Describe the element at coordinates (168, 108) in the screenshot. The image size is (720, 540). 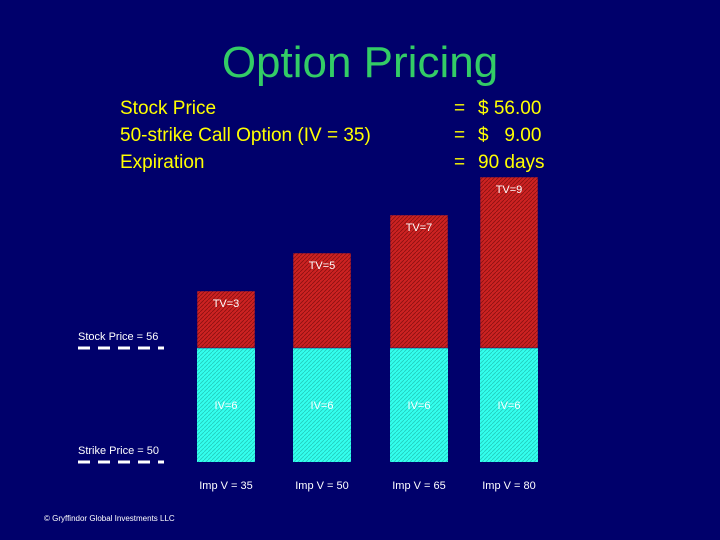
I see `param-label: Stock Price` at that location.